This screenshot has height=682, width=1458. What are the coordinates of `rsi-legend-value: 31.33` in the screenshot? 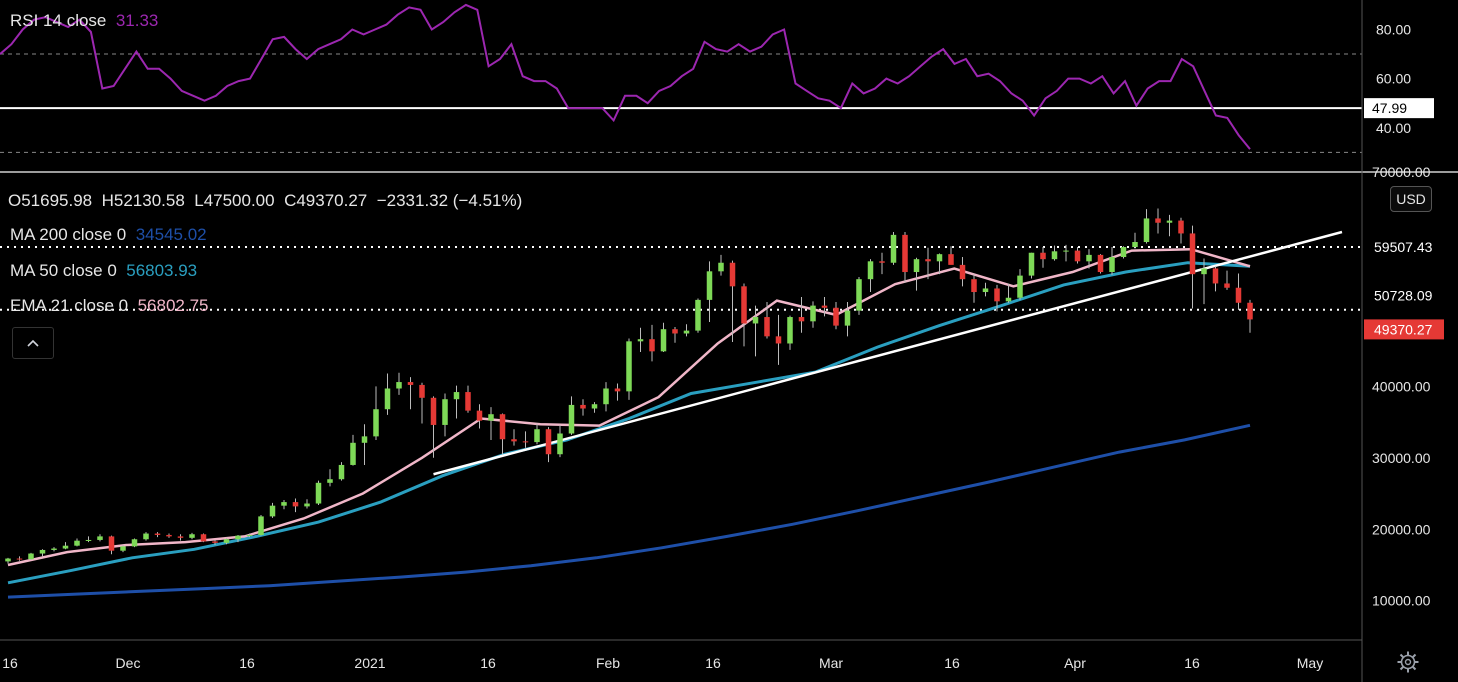 It's located at (137, 20).